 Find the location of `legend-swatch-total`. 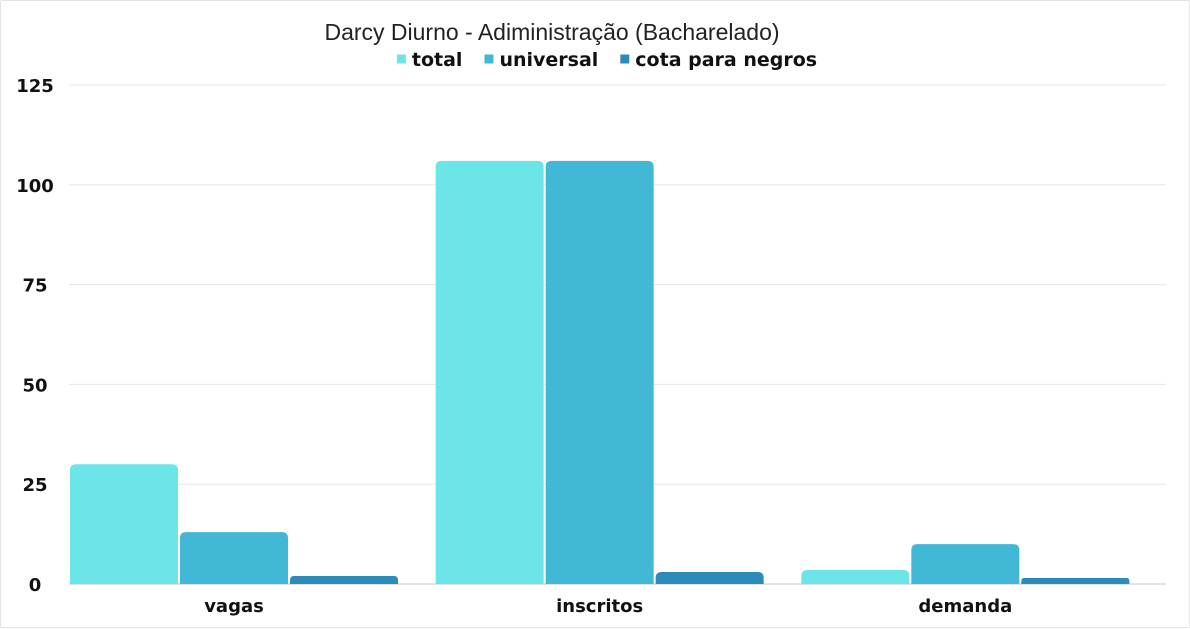

legend-swatch-total is located at coordinates (401, 59).